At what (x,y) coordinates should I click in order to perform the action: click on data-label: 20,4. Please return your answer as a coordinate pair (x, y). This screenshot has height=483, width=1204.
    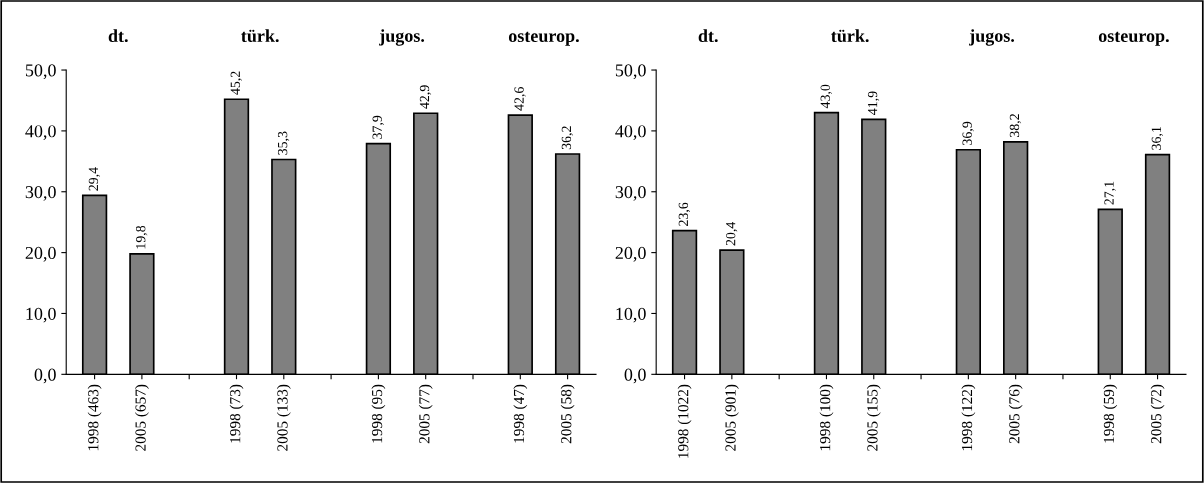
    Looking at the image, I should click on (731, 233).